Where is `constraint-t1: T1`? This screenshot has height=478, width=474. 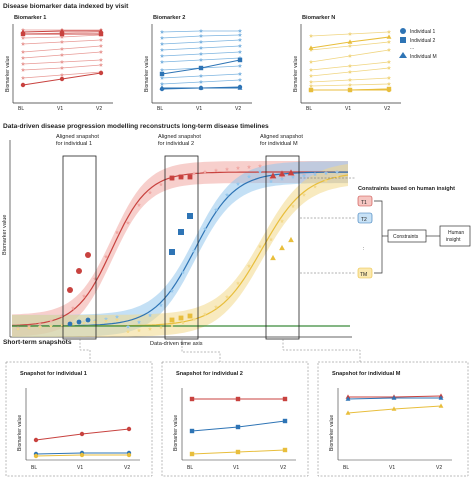 constraint-t1: T1 is located at coordinates (364, 203).